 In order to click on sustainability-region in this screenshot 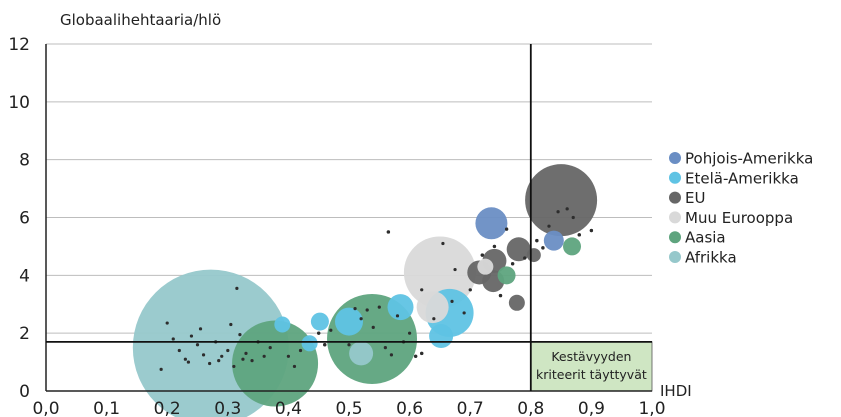, I will do `click(591, 366)`.